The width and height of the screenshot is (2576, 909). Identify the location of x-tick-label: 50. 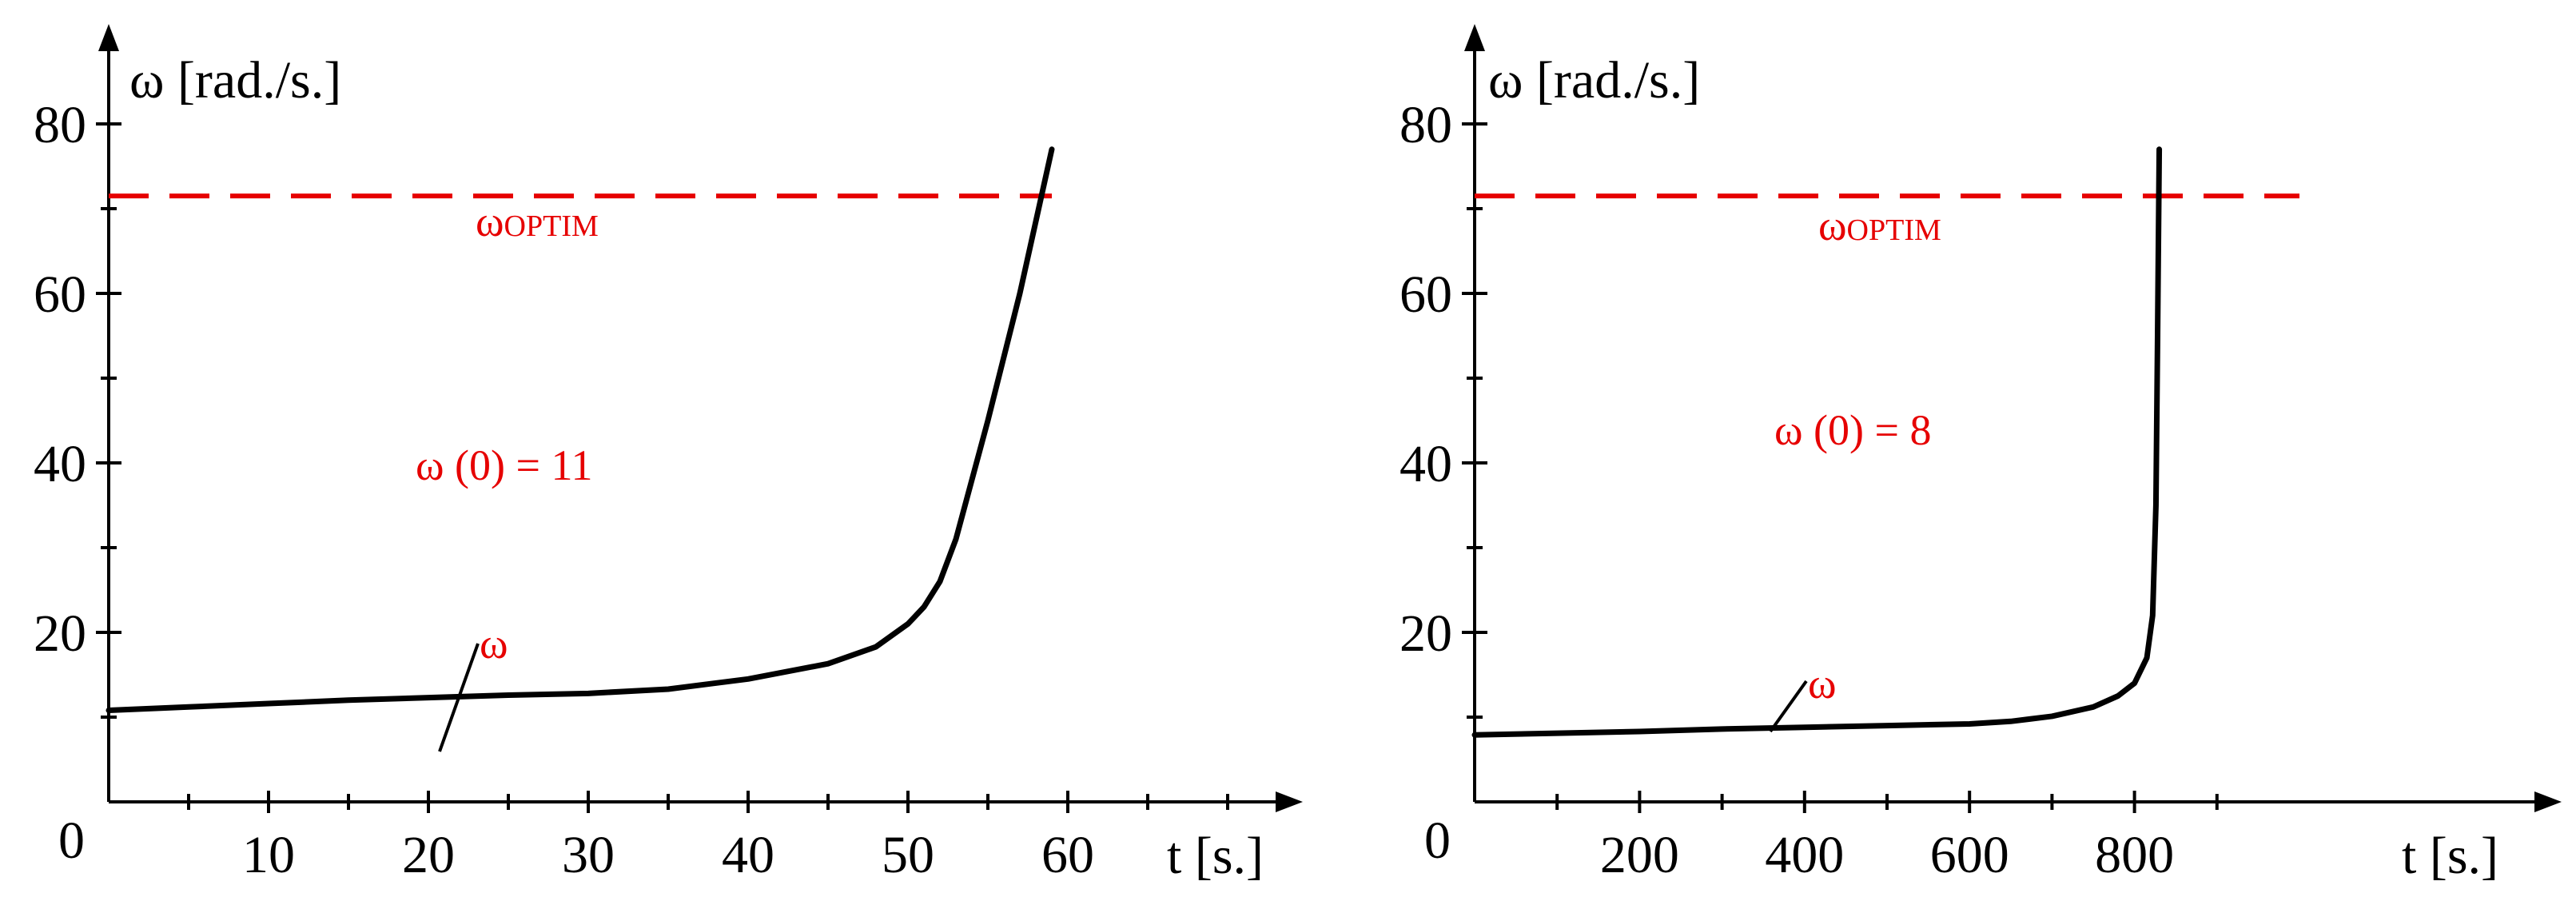
(908, 855).